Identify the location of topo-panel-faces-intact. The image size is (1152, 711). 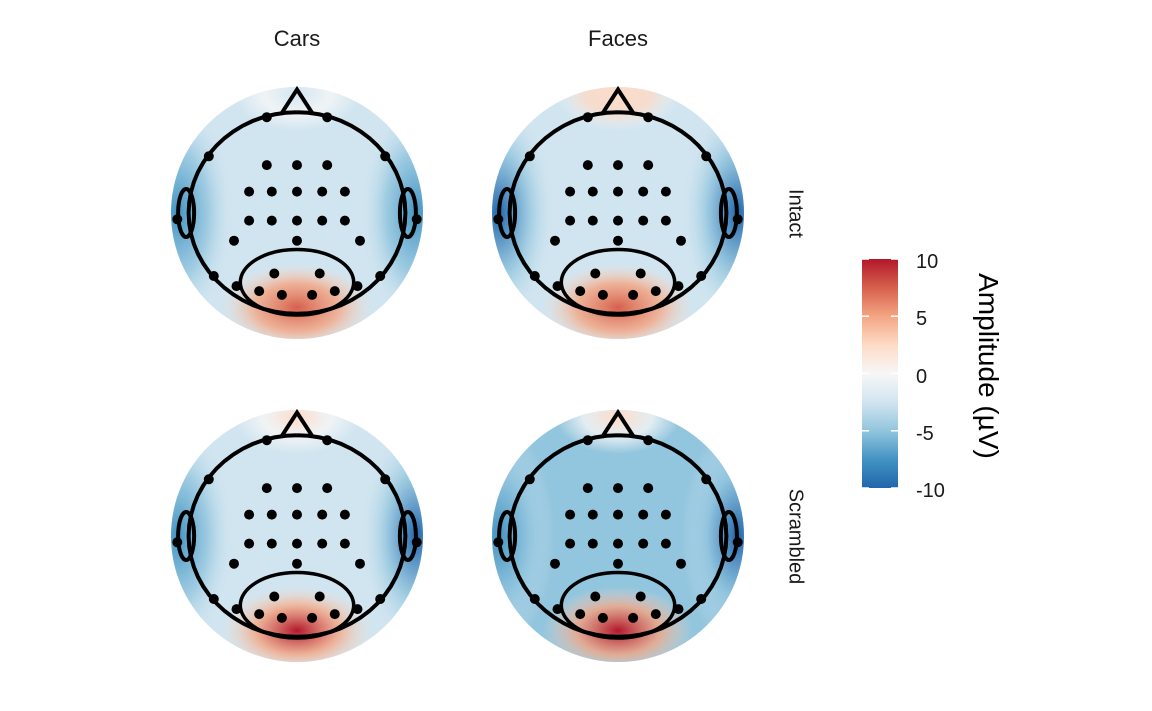
(618, 212).